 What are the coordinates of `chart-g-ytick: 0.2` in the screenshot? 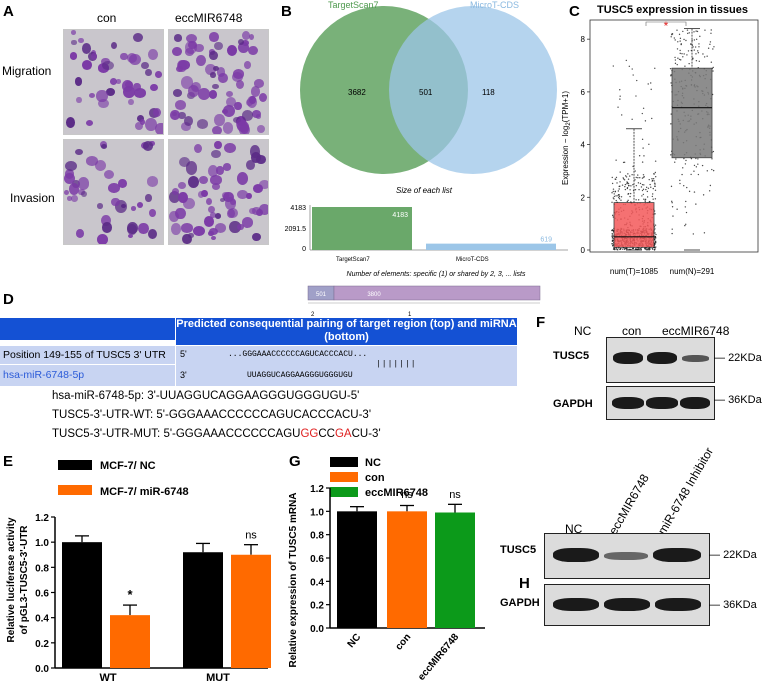 It's located at (317, 606).